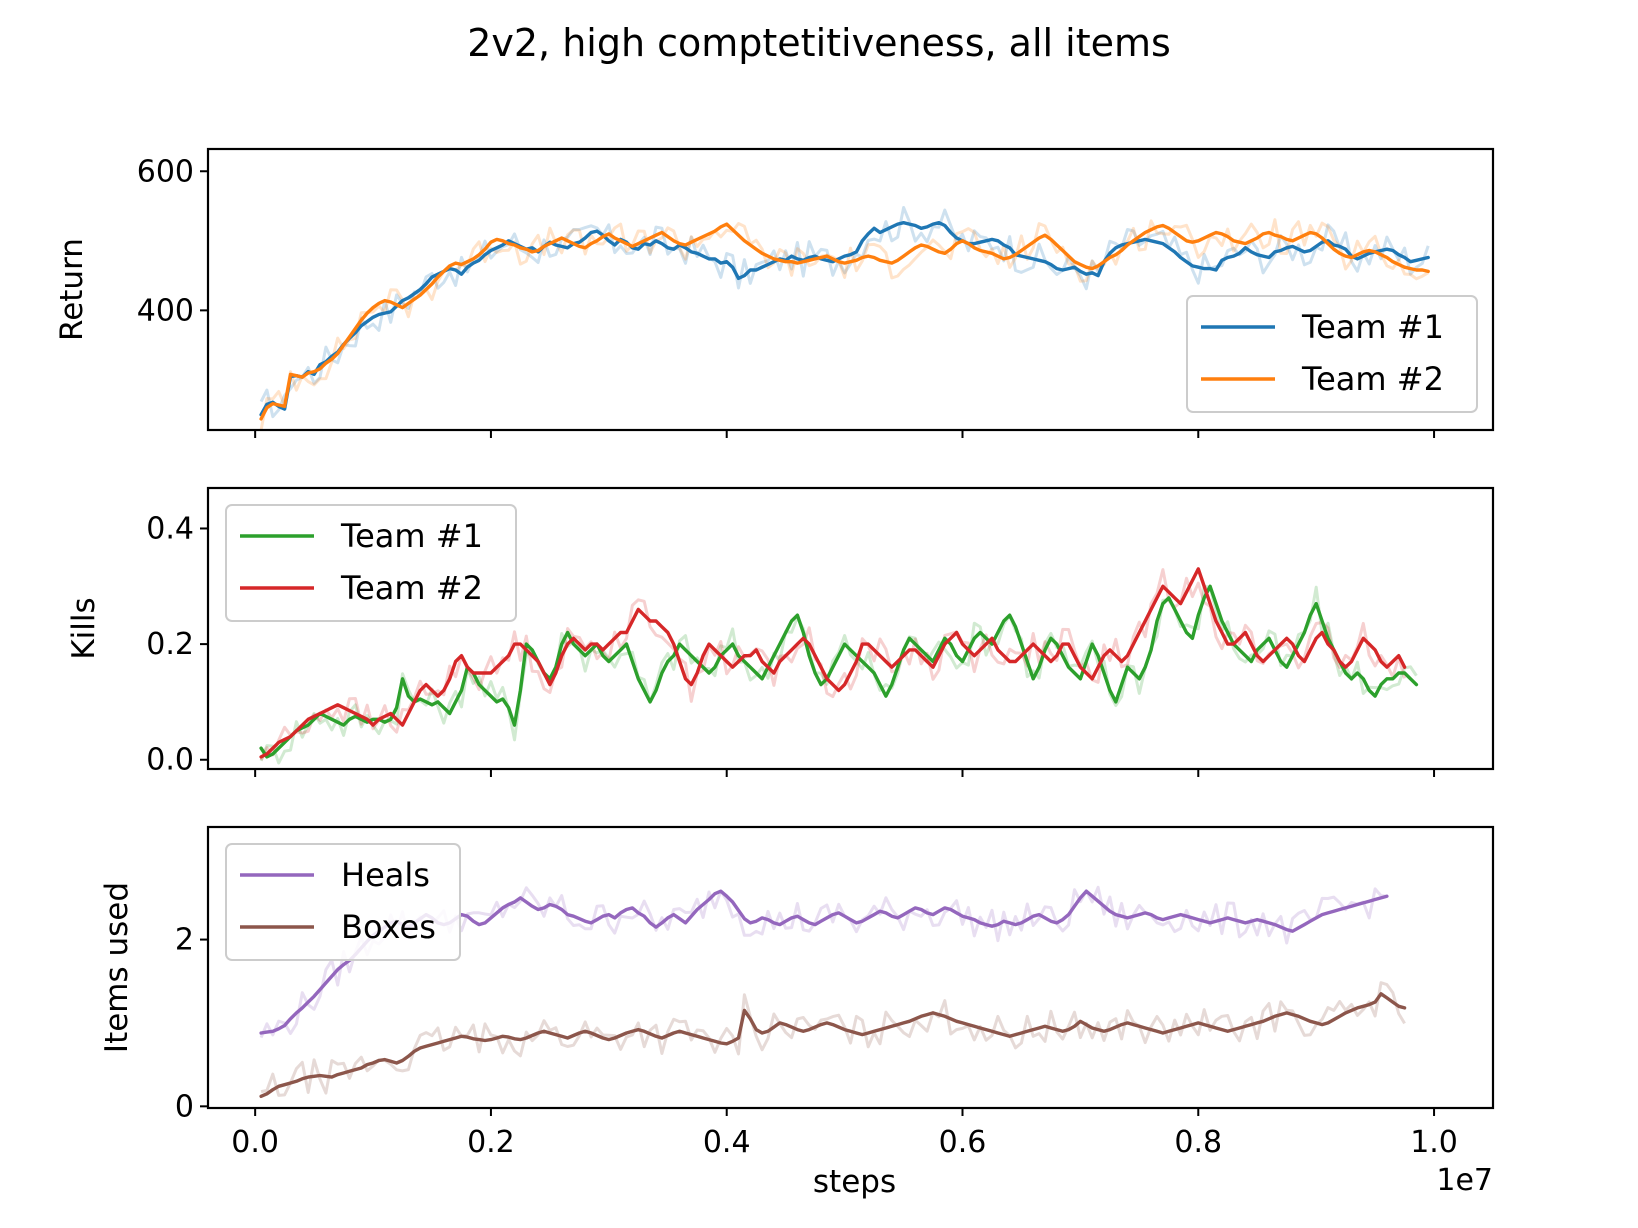  I want to click on y-tick-label: 600, so click(165, 171).